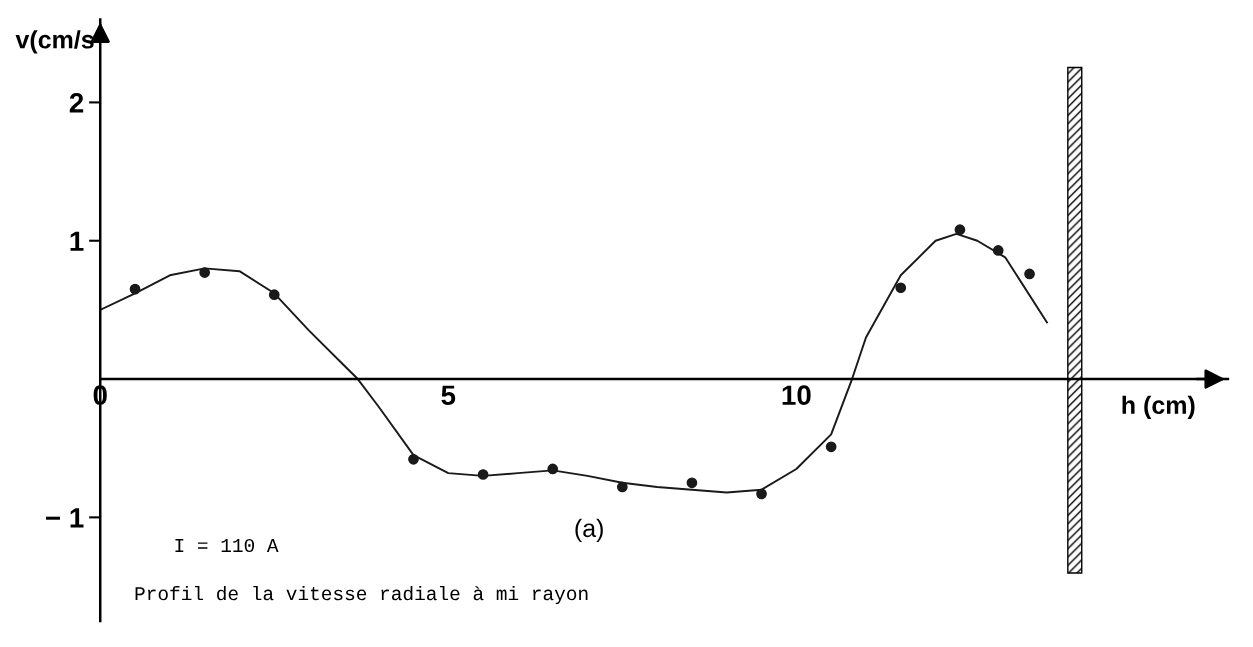 This screenshot has width=1253, height=647. What do you see at coordinates (589, 530) in the screenshot?
I see `annotation: (a)` at bounding box center [589, 530].